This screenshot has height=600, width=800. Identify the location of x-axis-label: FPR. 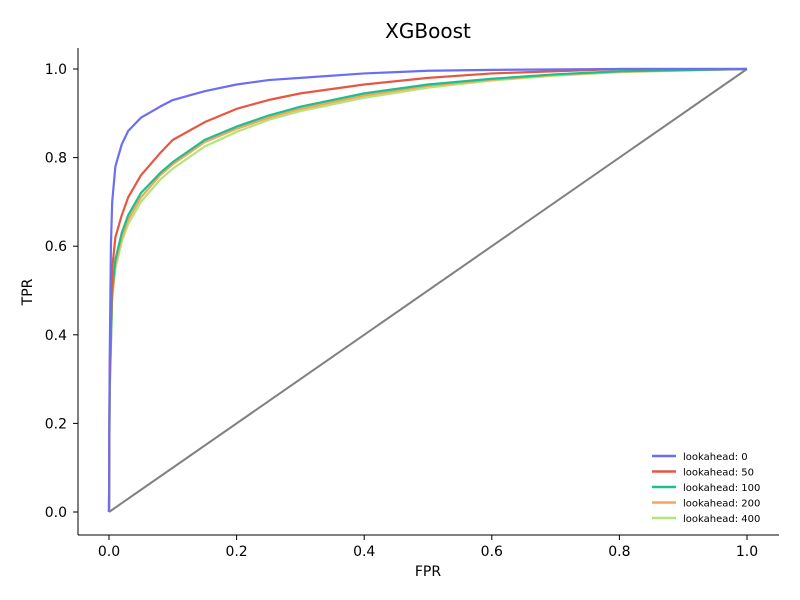
(428, 572).